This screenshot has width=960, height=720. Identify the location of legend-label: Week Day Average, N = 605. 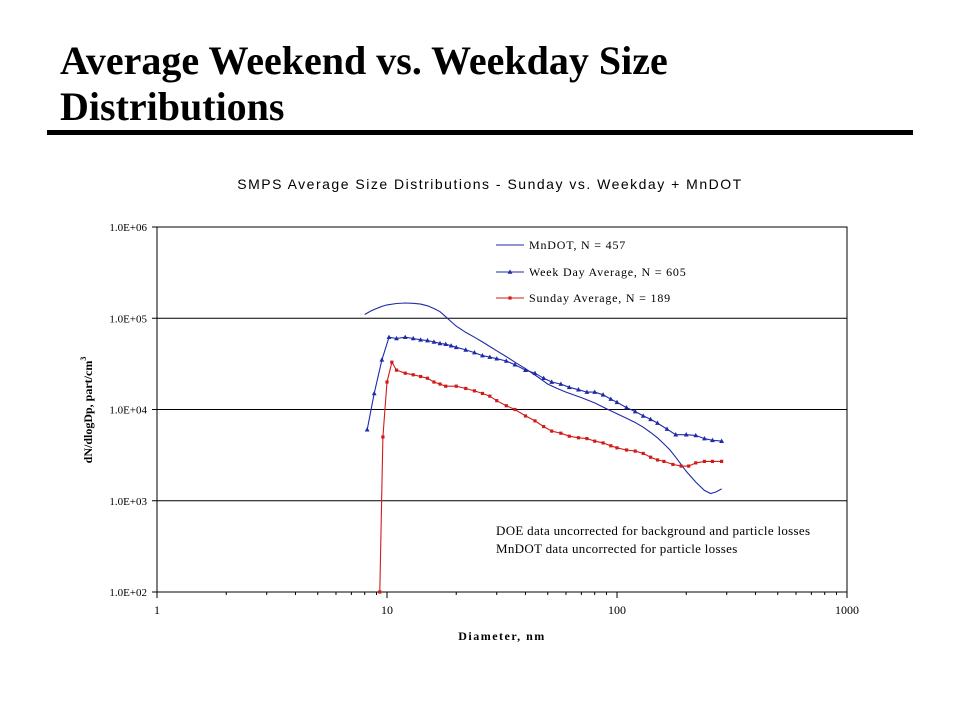
(608, 272).